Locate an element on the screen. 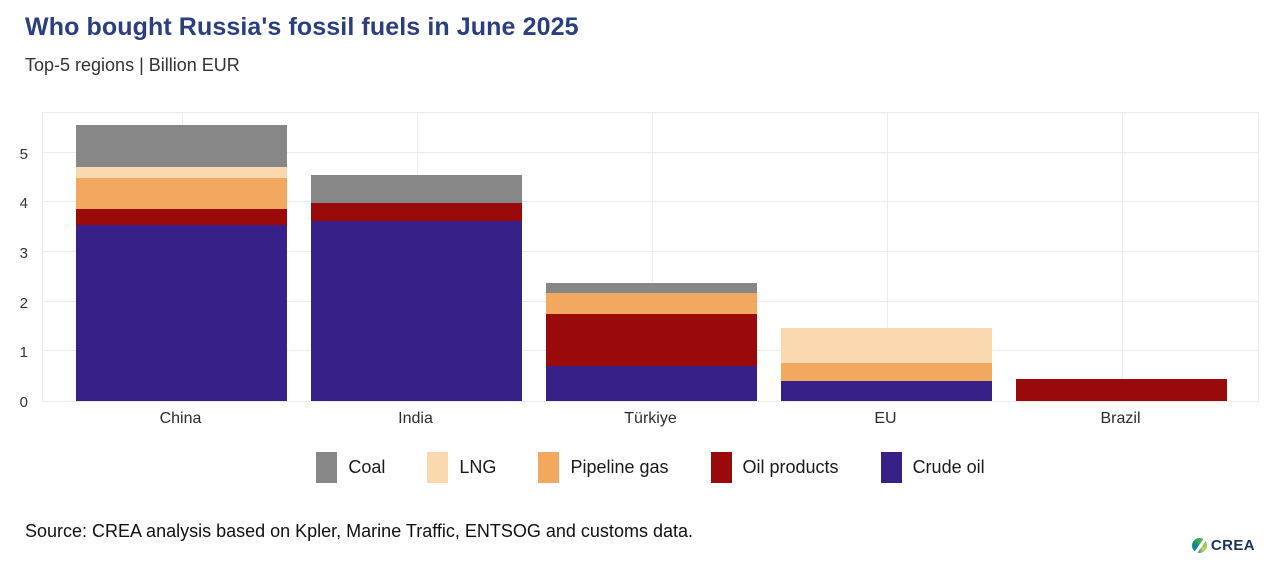 The height and width of the screenshot is (569, 1280). legend-item-coal: Coal is located at coordinates (350, 467).